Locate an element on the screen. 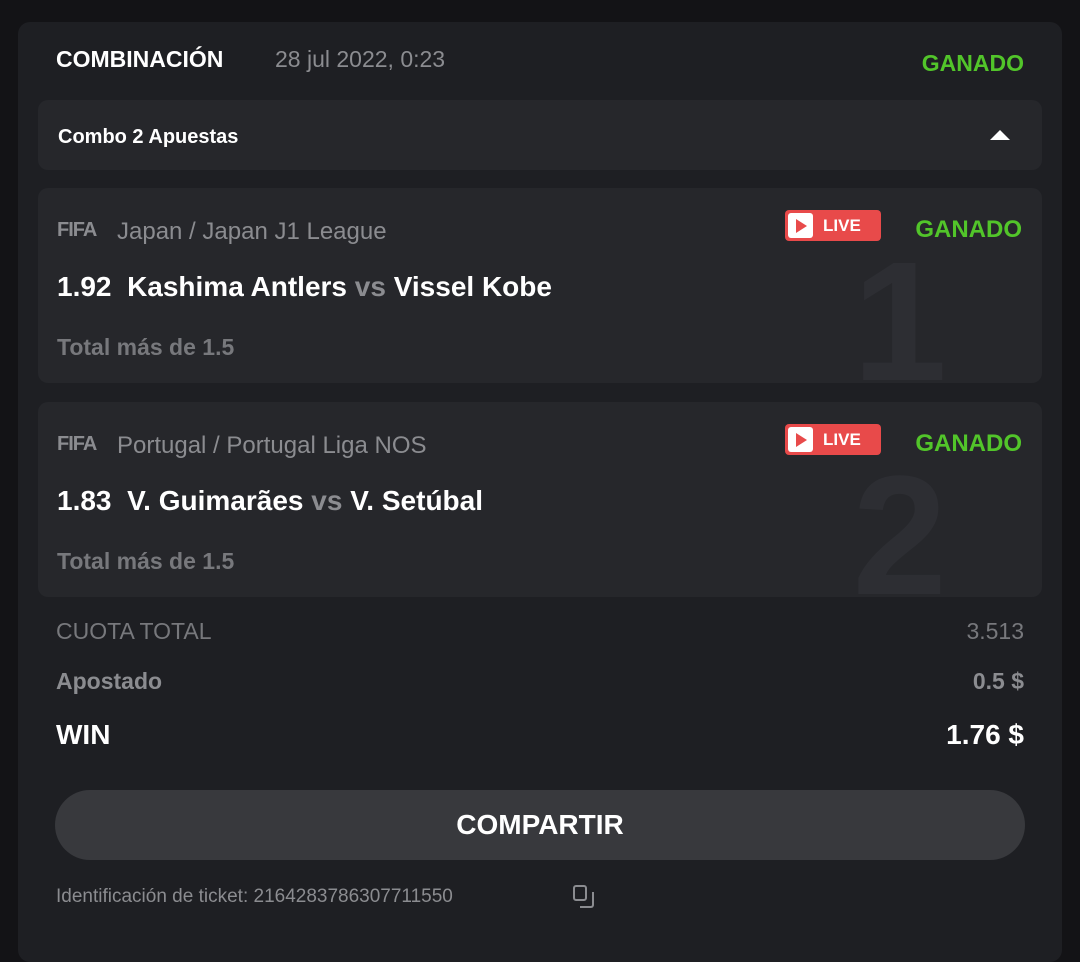  combo-label: Combo 2 Apuestas is located at coordinates (148, 137).